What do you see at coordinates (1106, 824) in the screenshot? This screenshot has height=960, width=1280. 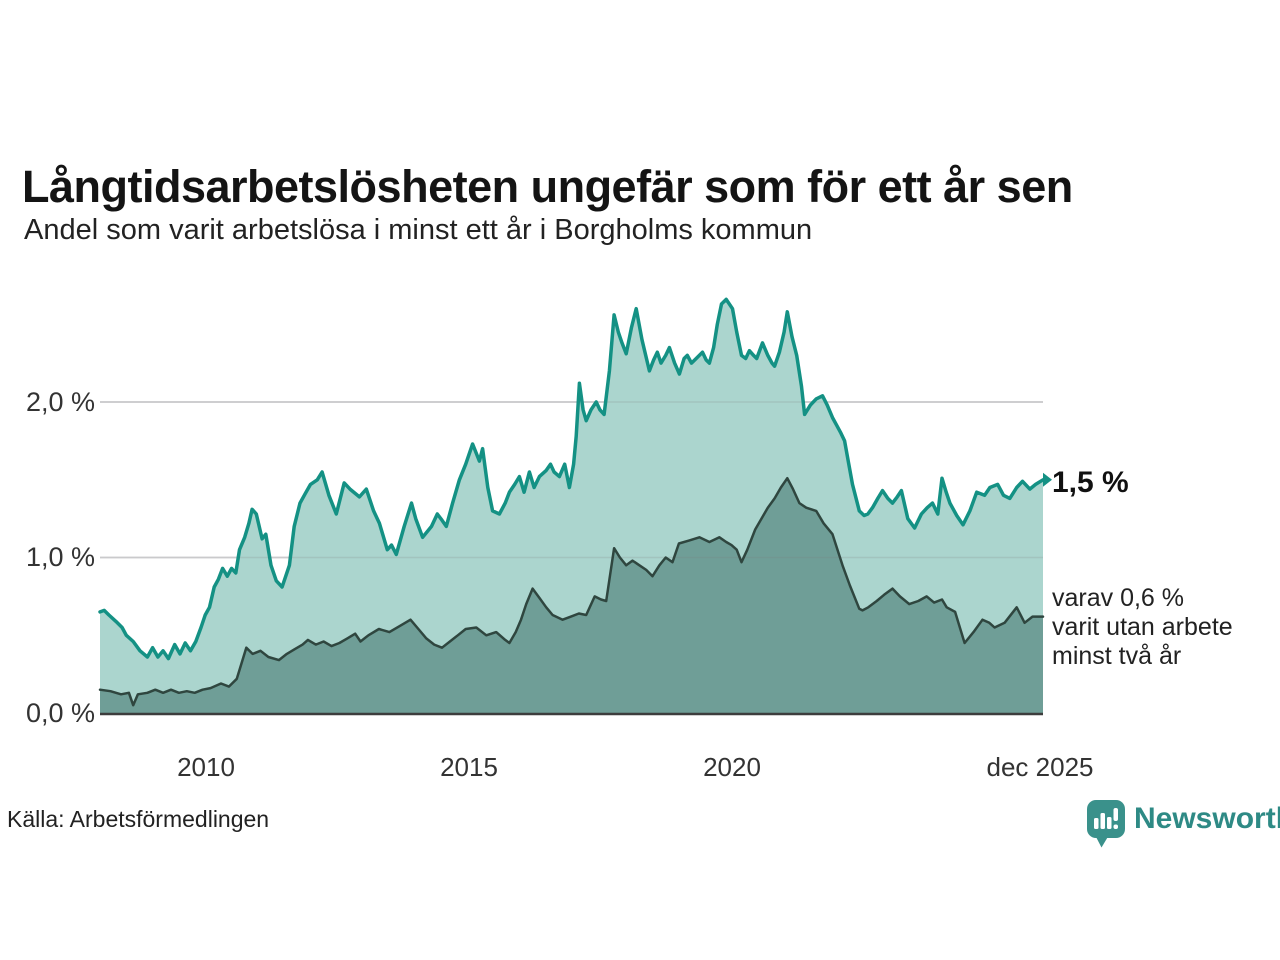 I see `newsworthy-logo-icon` at bounding box center [1106, 824].